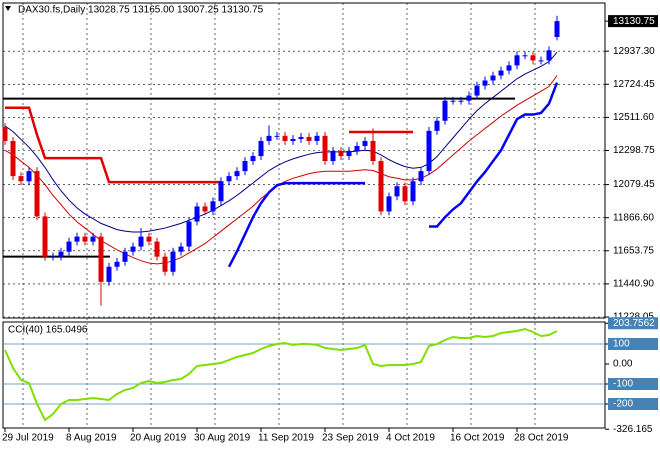 The image size is (660, 450). I want to click on y-tick-label: 11228.05, so click(633, 317).